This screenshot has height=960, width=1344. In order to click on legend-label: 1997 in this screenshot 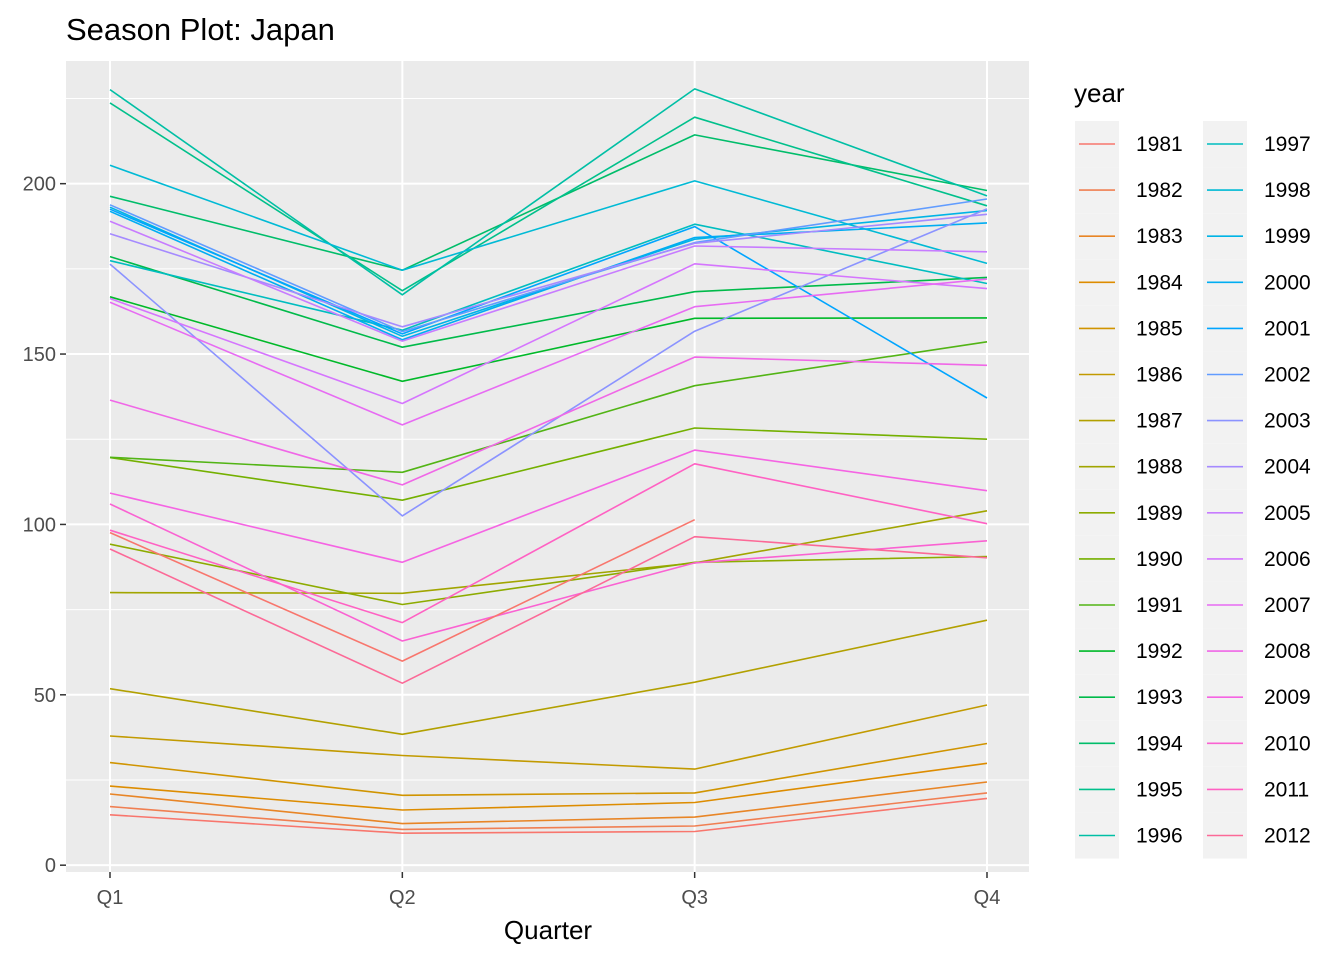, I will do `click(1287, 144)`.